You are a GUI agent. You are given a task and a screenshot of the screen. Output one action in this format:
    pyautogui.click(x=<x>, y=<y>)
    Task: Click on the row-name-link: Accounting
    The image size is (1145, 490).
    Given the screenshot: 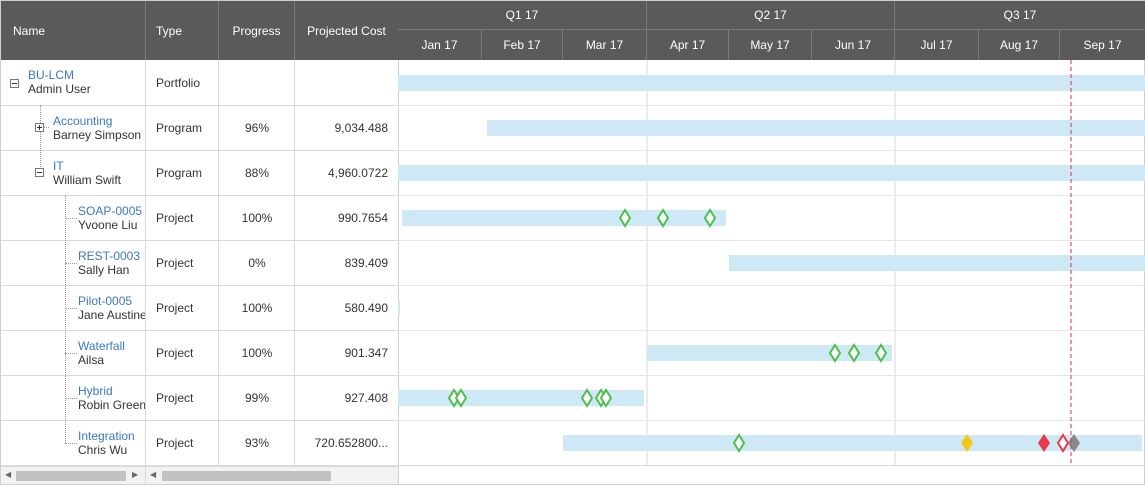 What is the action you would take?
    pyautogui.click(x=83, y=121)
    